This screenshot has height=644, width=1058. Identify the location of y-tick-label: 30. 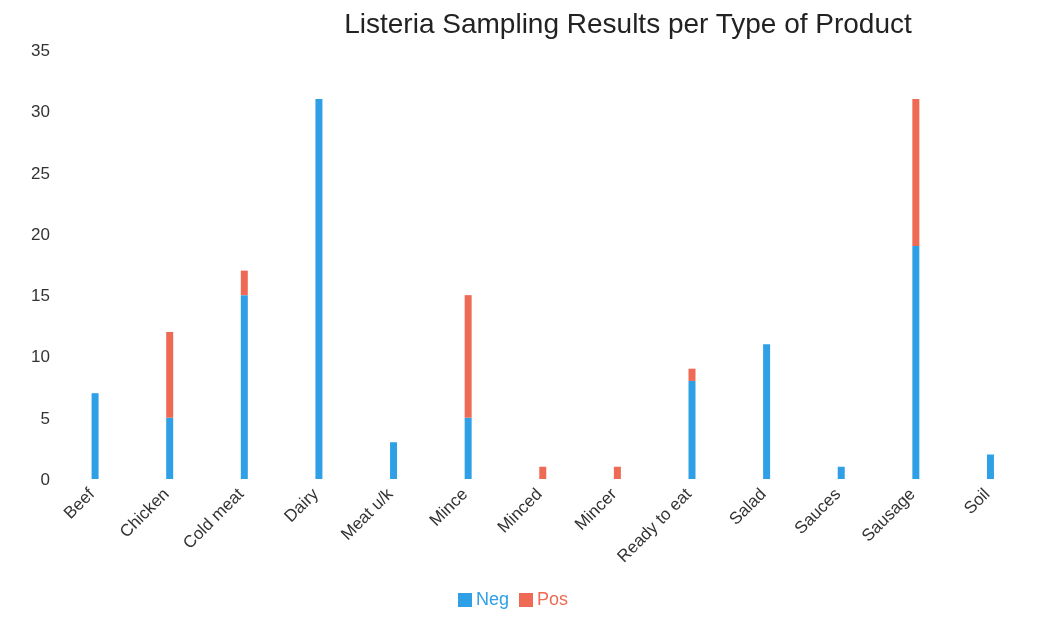
(40, 112).